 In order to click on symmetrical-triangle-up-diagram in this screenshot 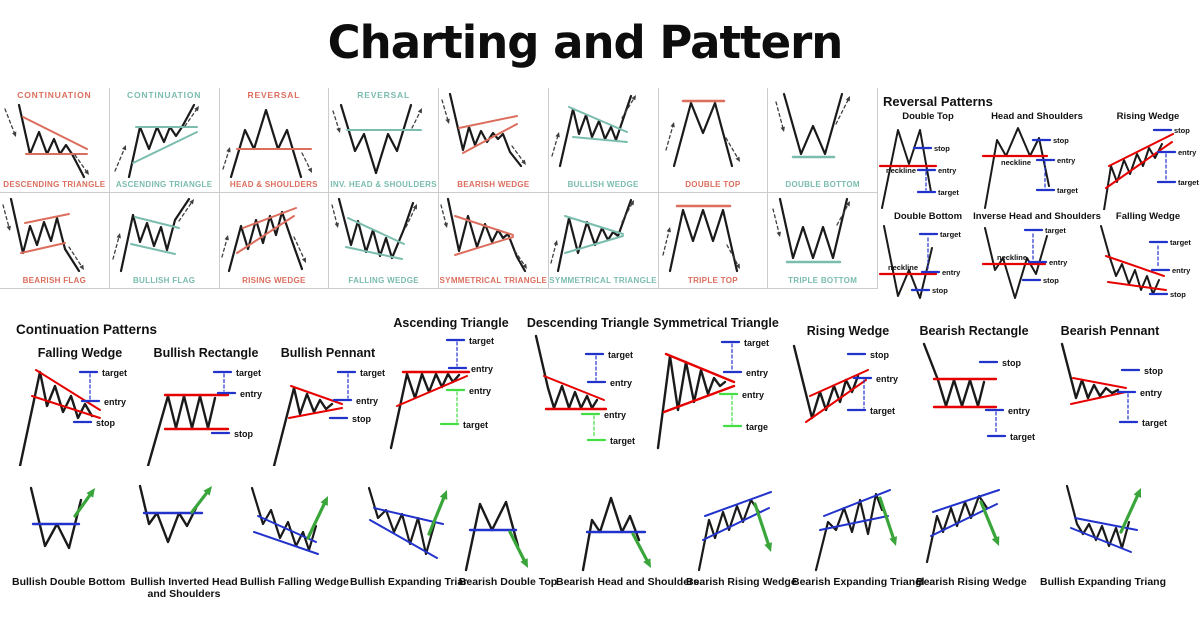, I will do `click(592, 235)`.